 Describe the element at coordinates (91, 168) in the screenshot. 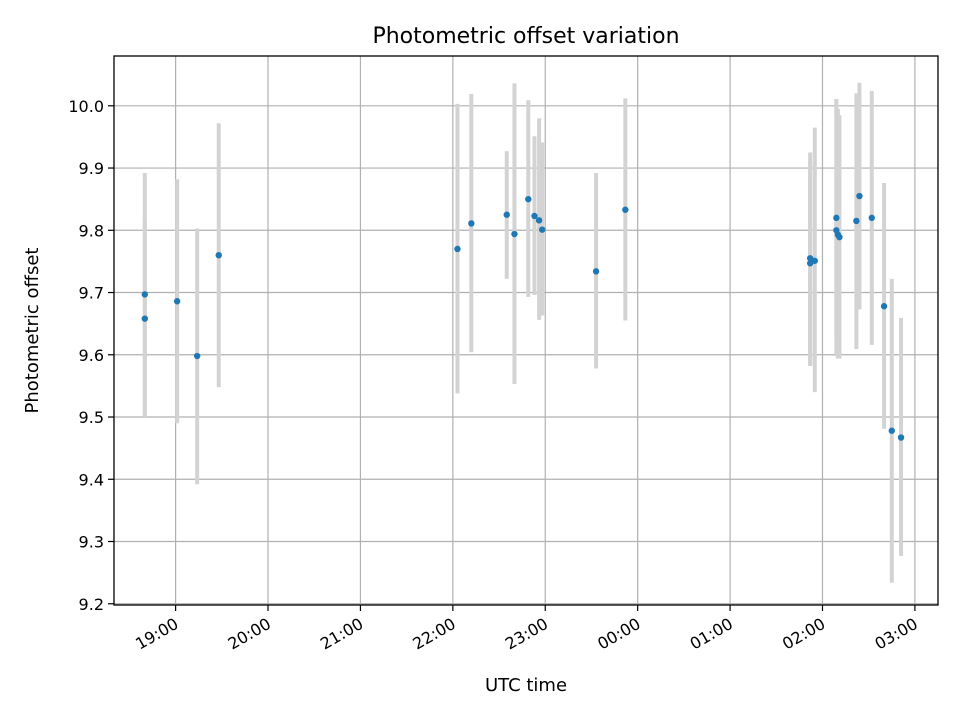

I see `y-tick-label: 9.9` at that location.